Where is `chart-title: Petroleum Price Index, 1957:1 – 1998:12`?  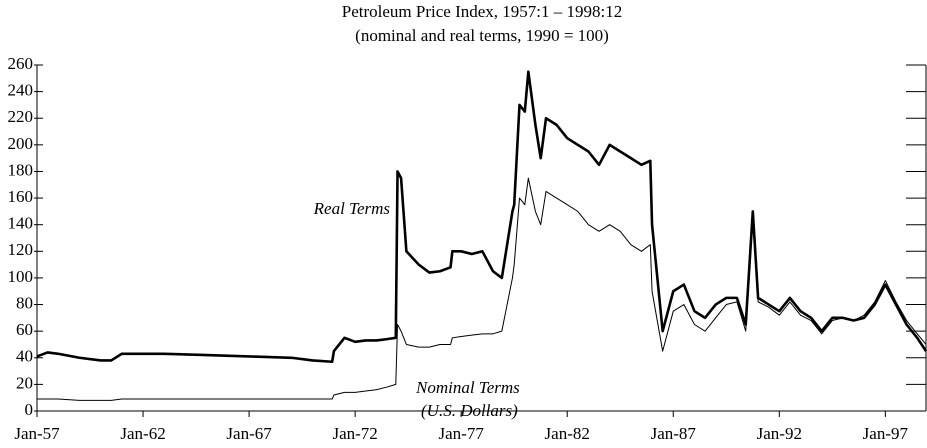
chart-title: Petroleum Price Index, 1957:1 – 1998:12 is located at coordinates (482, 11).